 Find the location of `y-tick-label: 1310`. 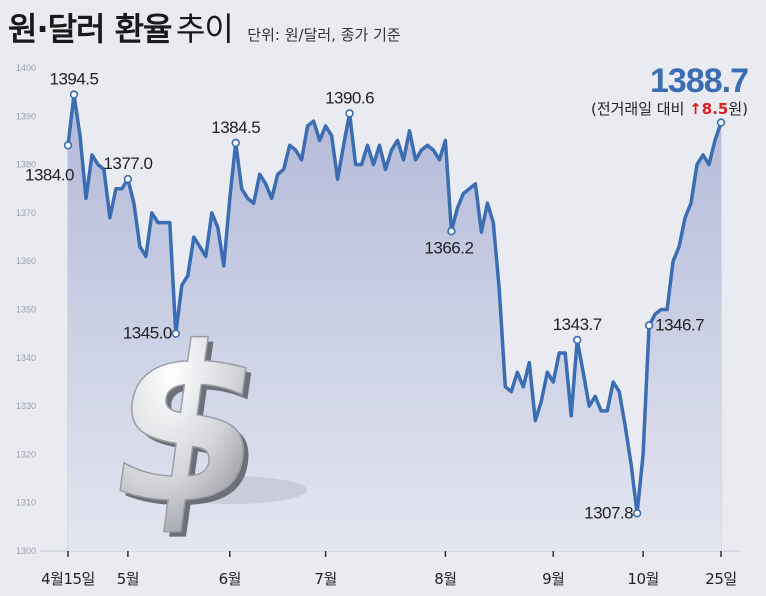

y-tick-label: 1310 is located at coordinates (26, 503).